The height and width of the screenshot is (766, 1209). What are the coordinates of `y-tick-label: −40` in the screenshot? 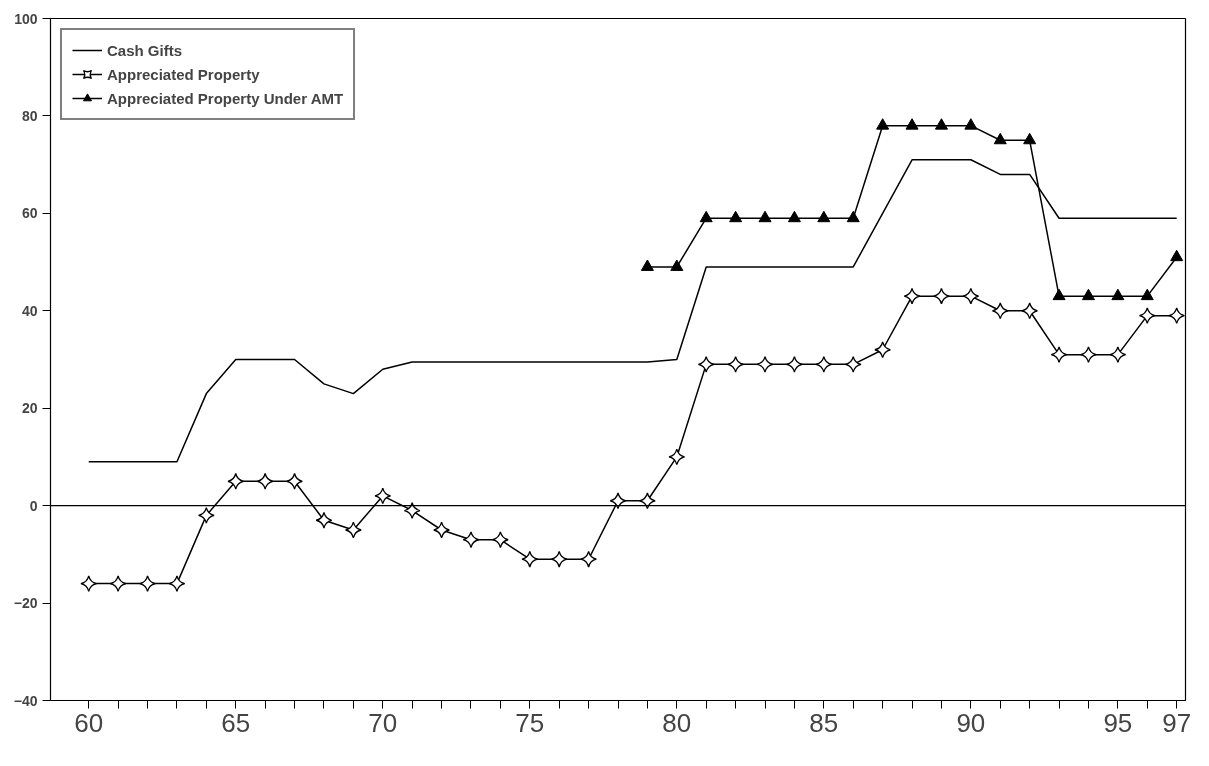 It's located at (25, 700).